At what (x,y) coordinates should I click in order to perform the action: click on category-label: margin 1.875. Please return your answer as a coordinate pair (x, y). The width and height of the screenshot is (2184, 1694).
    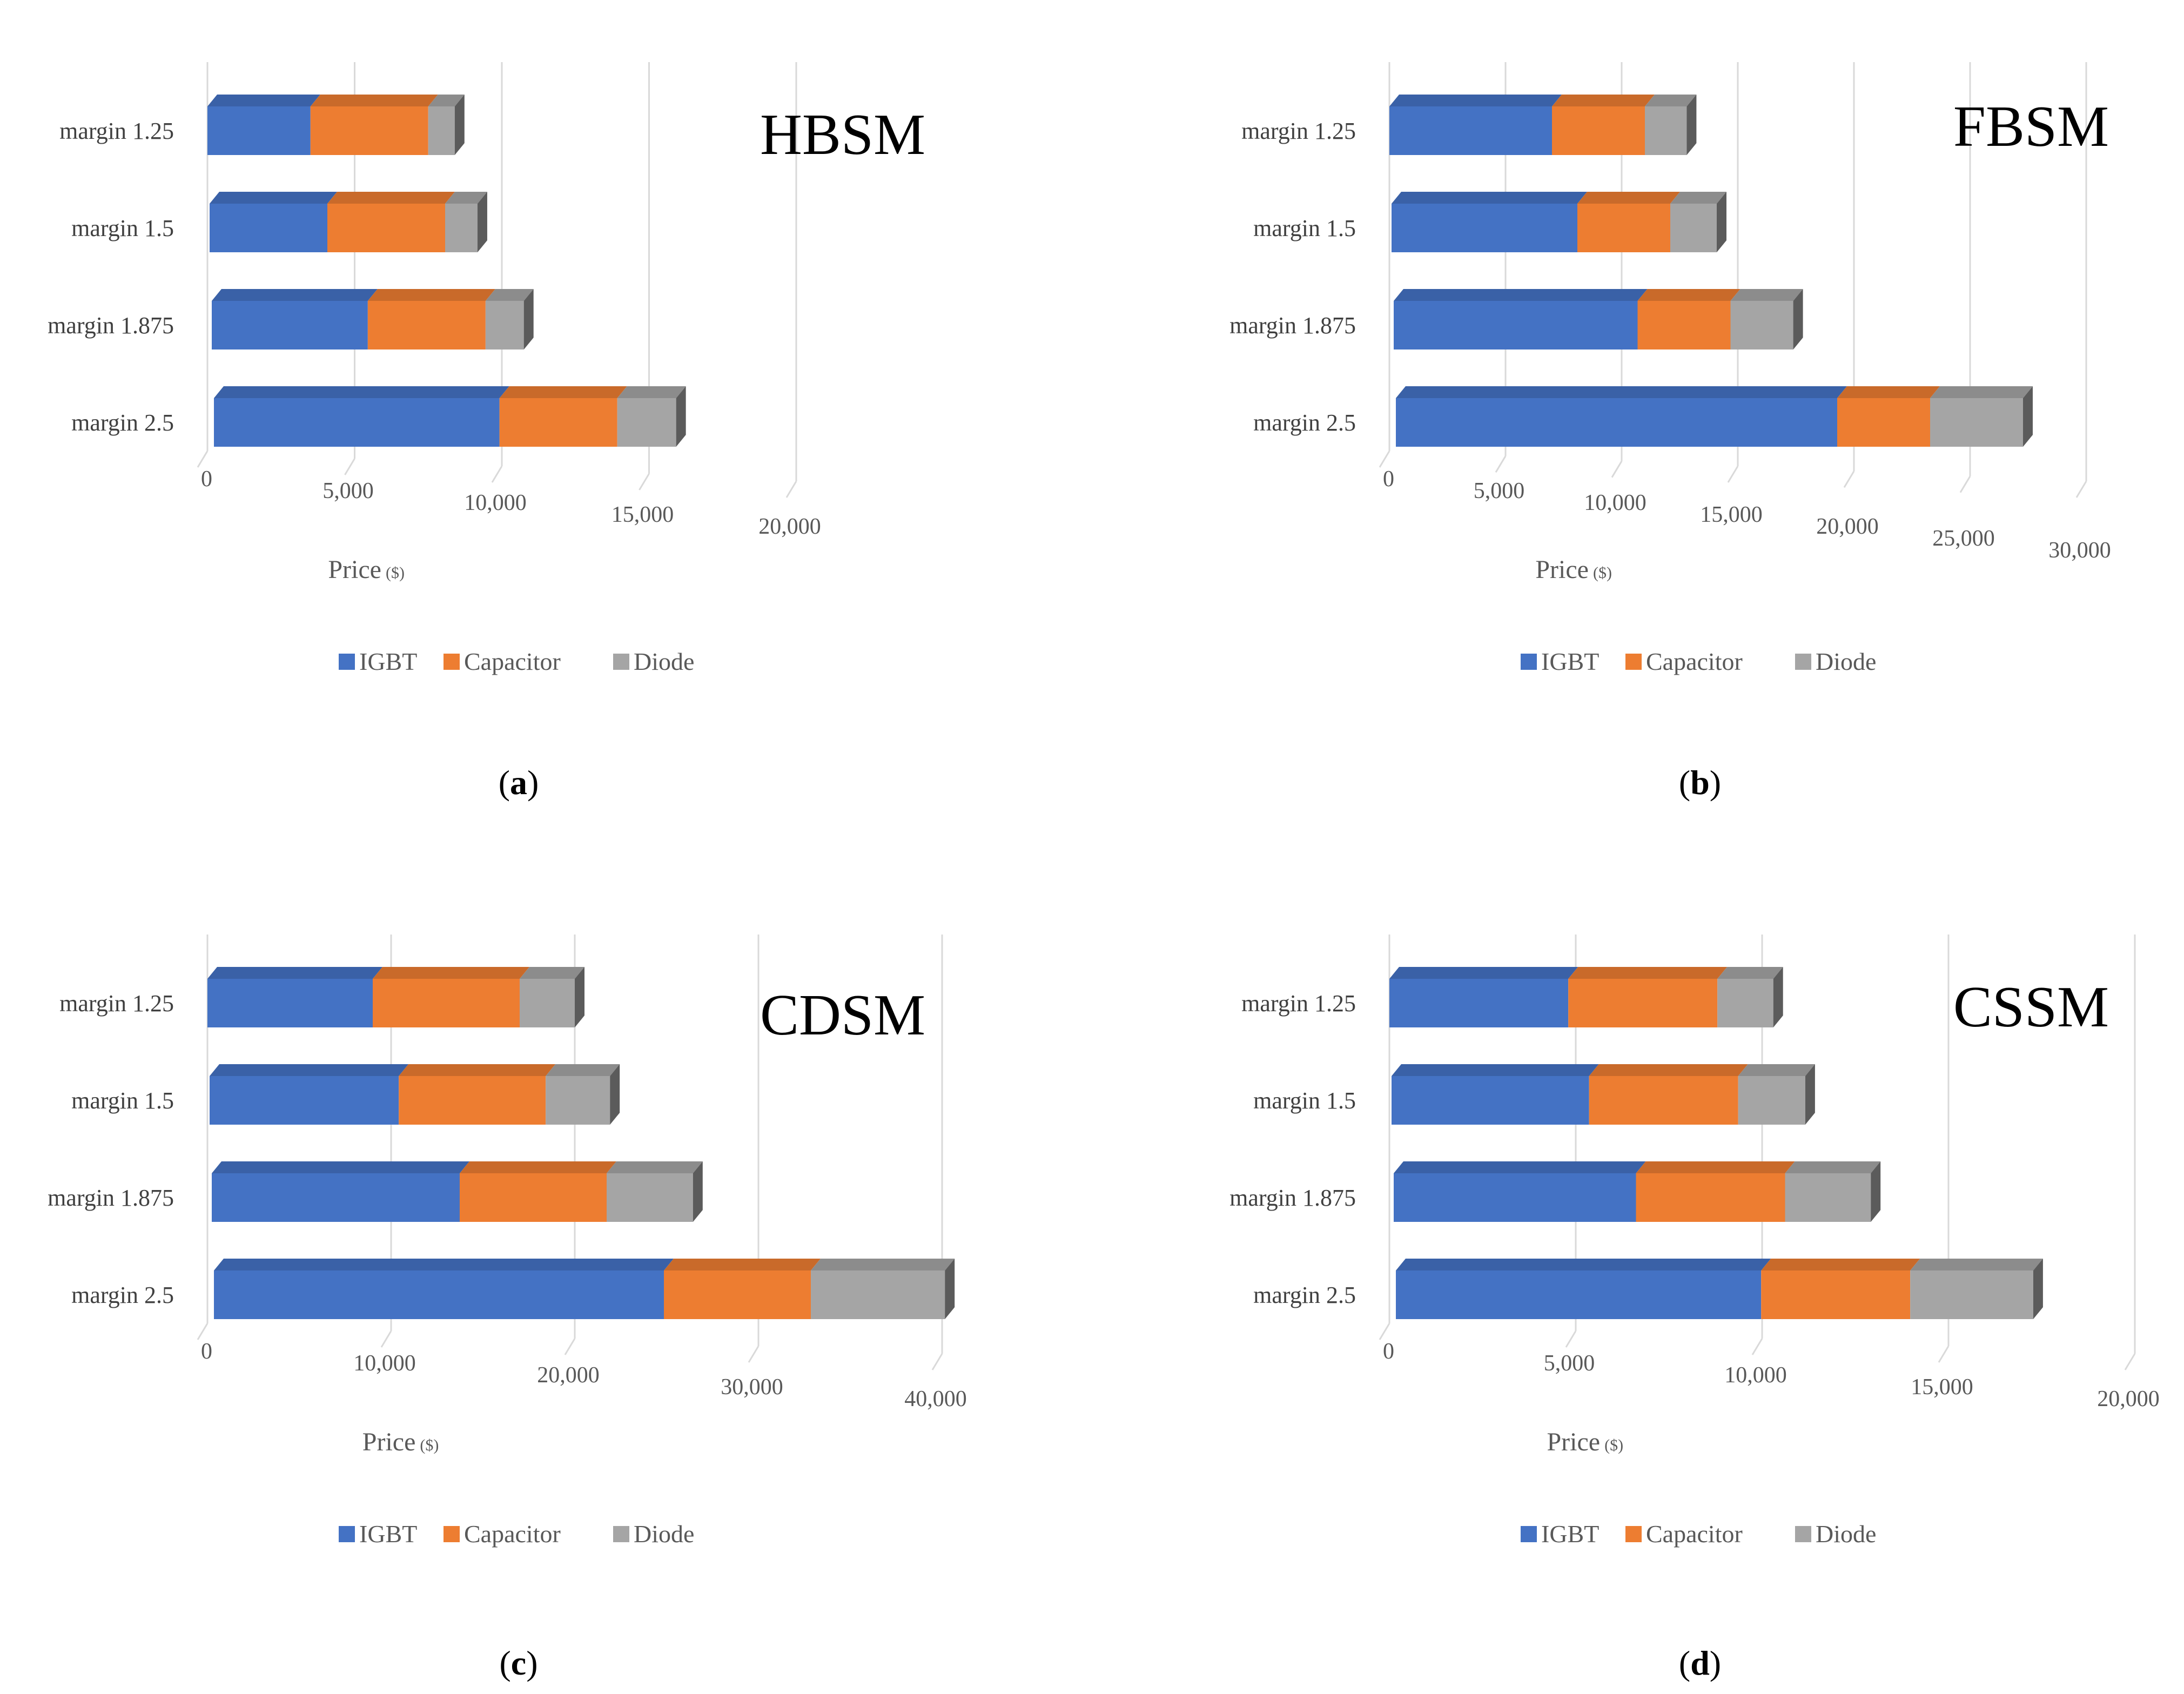
    Looking at the image, I should click on (111, 325).